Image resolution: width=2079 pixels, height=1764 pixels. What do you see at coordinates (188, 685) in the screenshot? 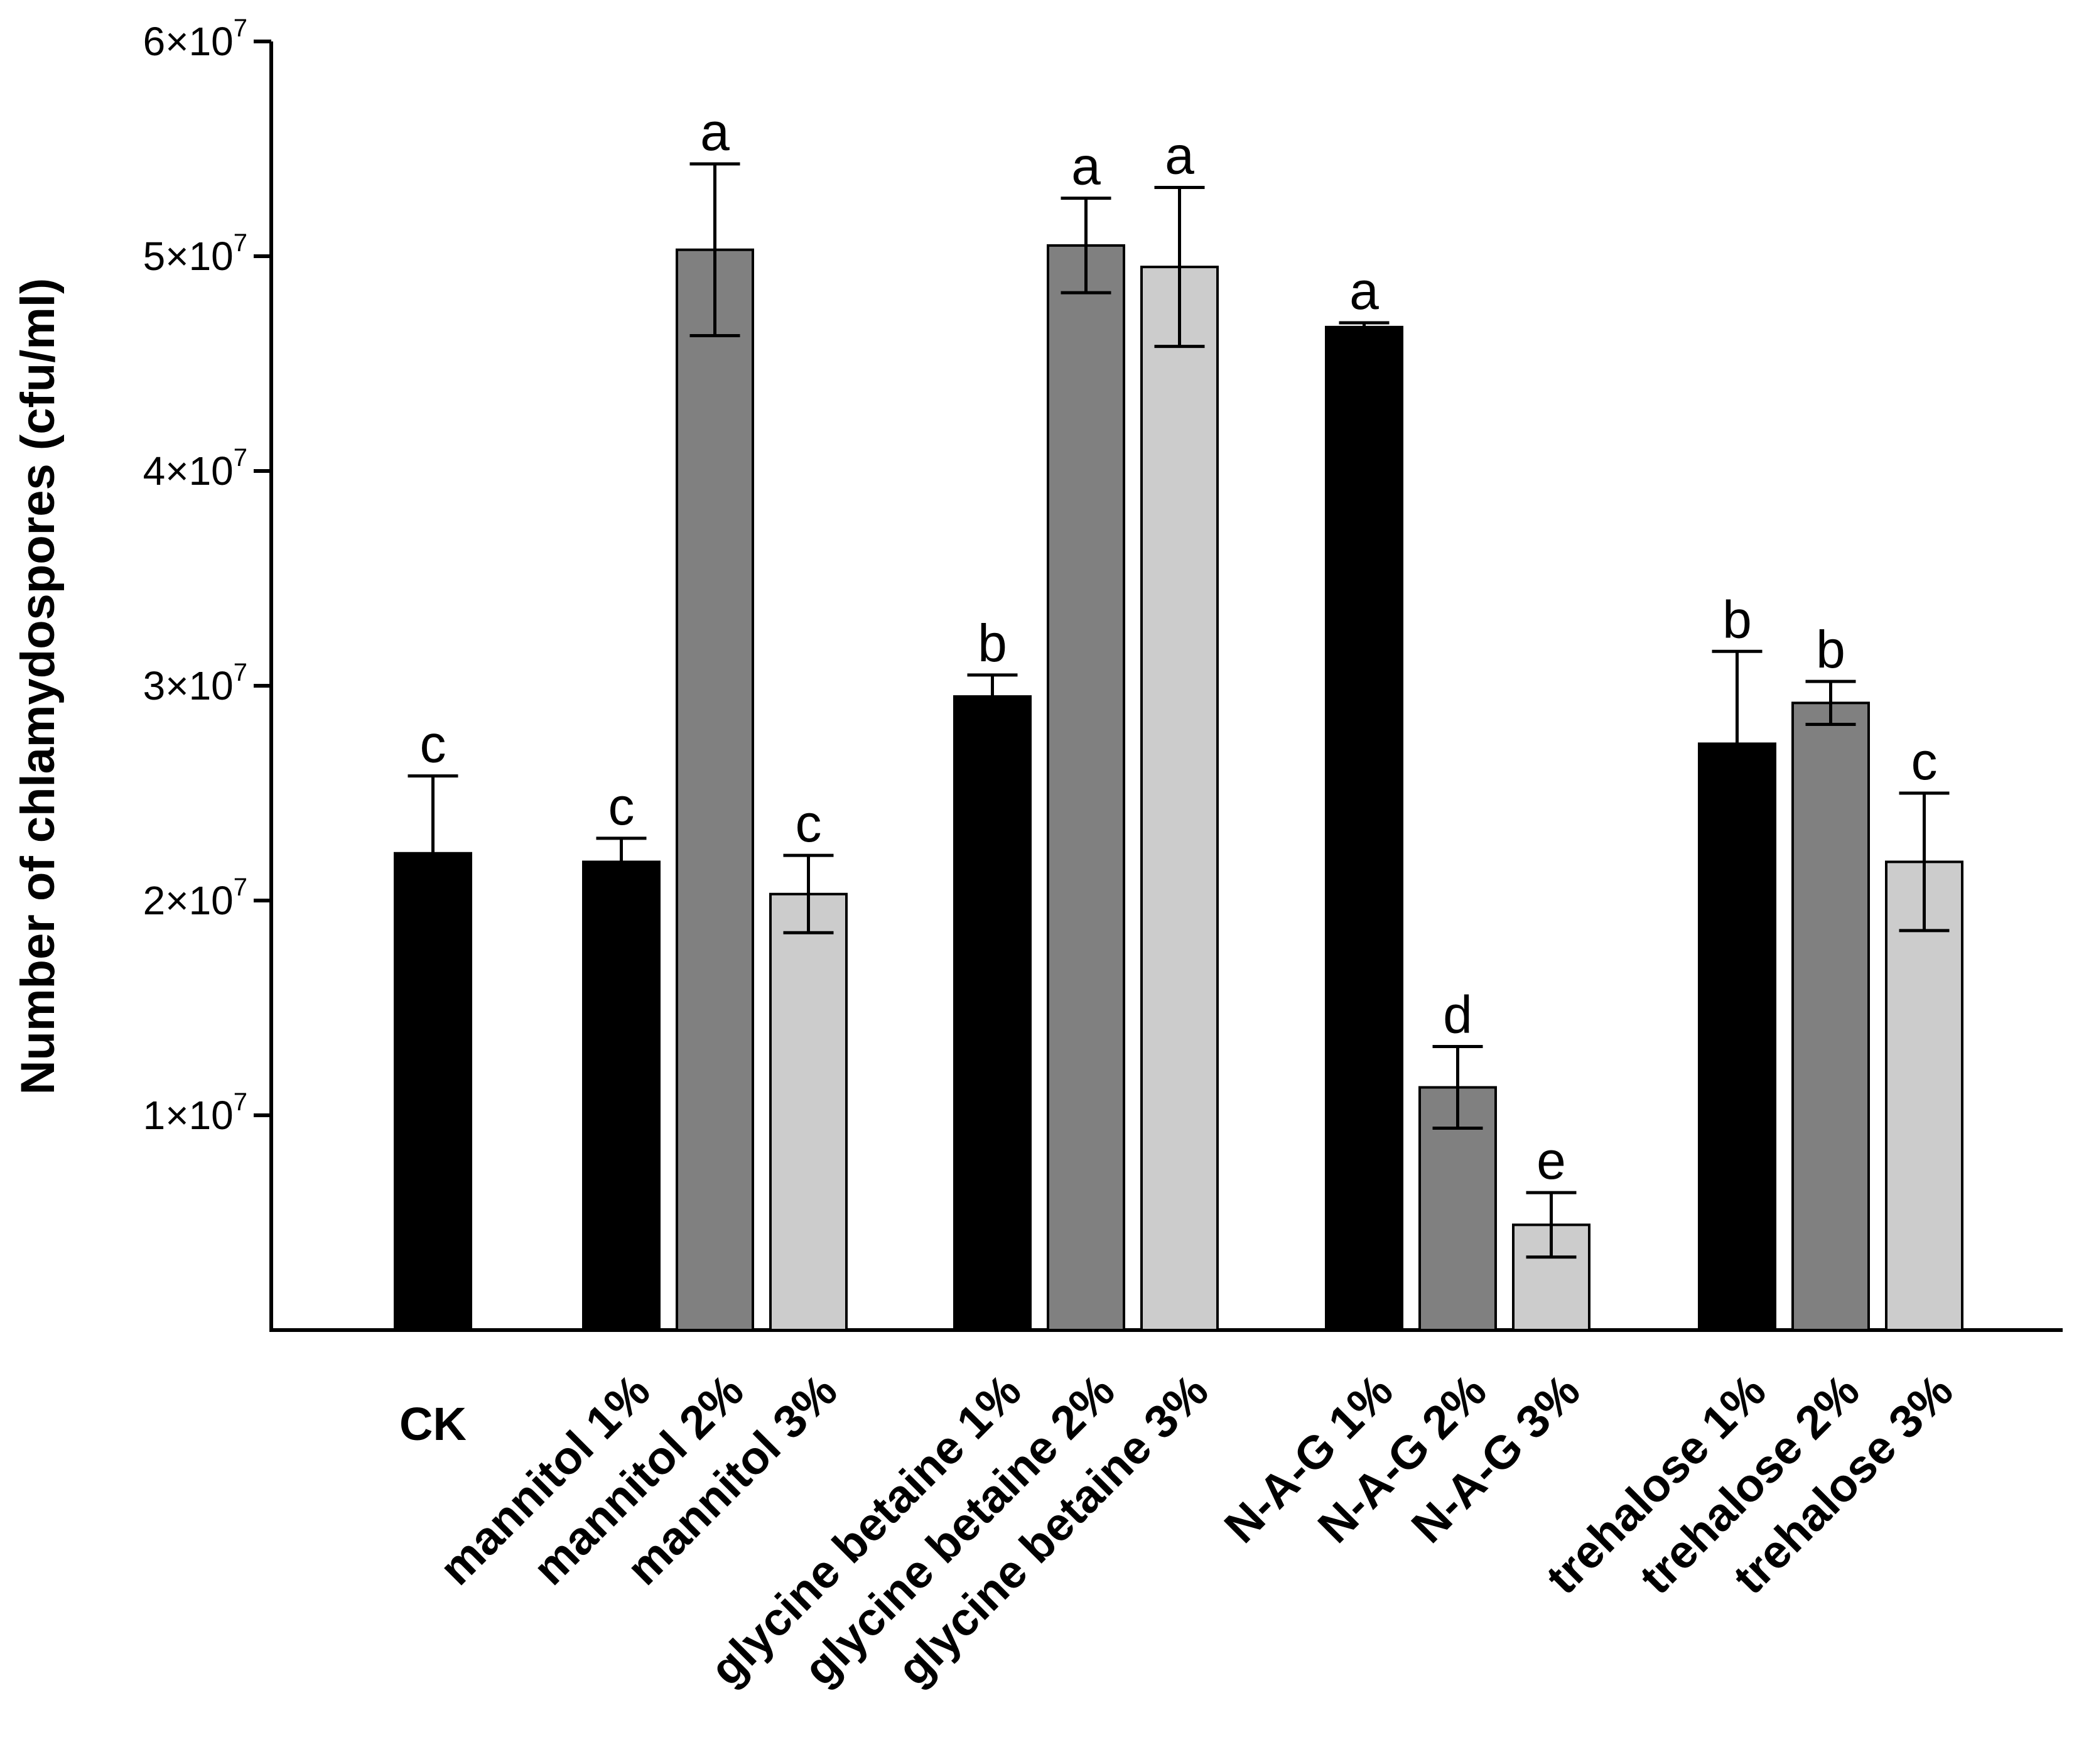
I see `y-tick-mantissa: 3×10` at bounding box center [188, 685].